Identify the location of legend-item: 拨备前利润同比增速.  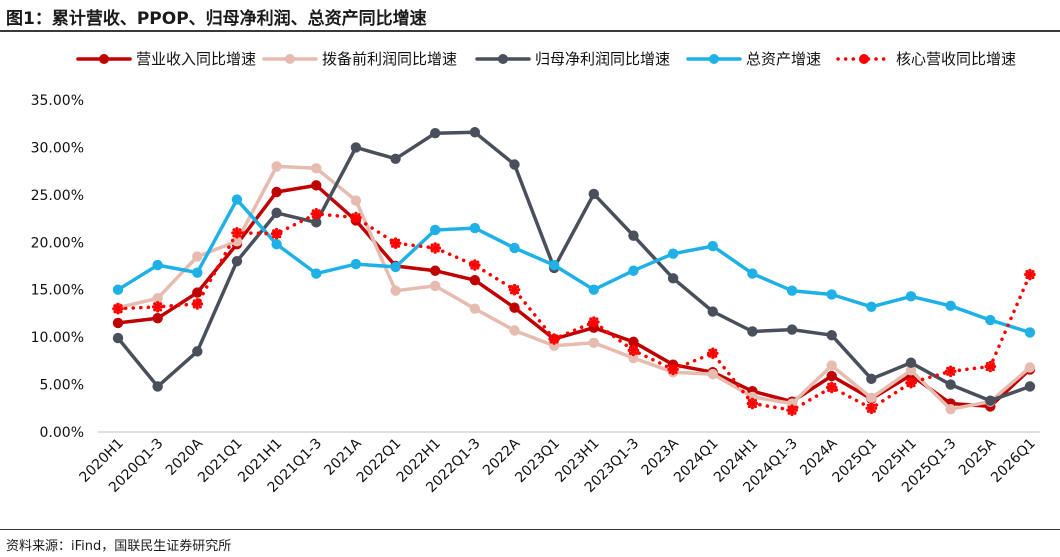
(359, 59).